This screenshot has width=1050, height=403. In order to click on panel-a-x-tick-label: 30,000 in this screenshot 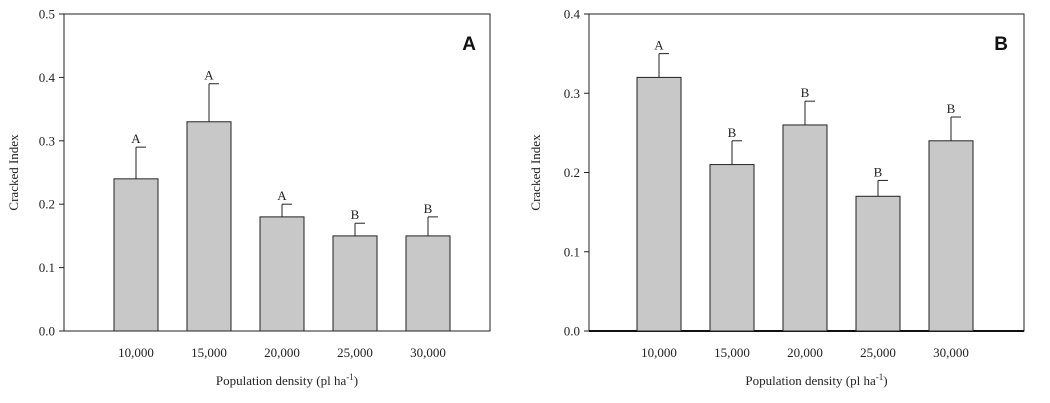, I will do `click(428, 352)`.